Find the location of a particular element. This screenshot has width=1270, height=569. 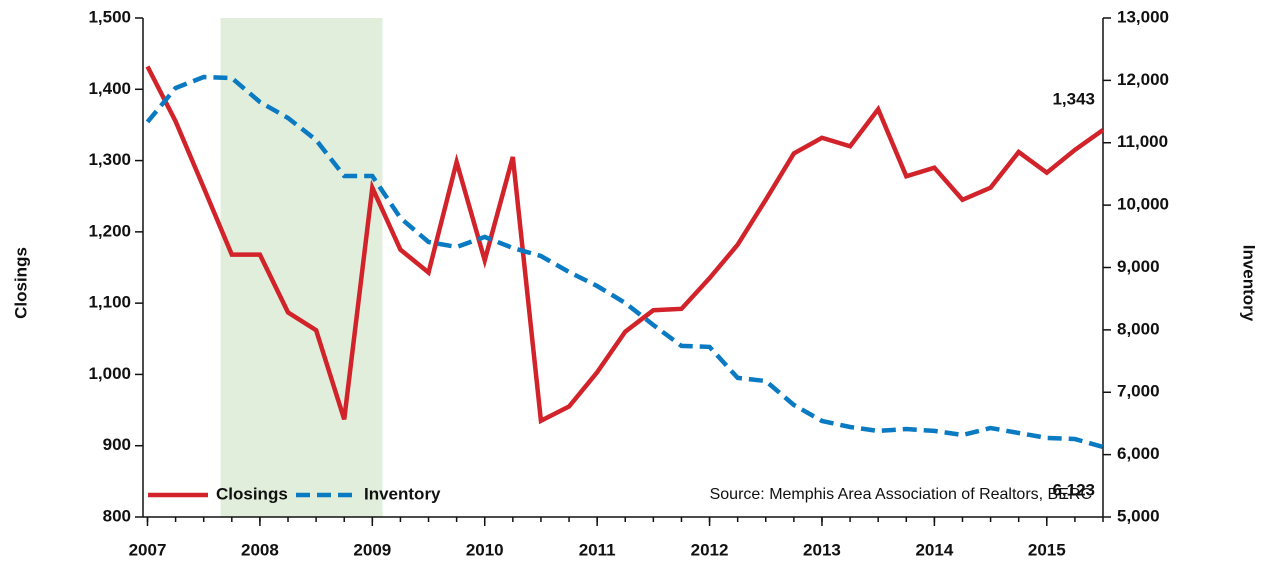

legend-label: Closings is located at coordinates (252, 493).